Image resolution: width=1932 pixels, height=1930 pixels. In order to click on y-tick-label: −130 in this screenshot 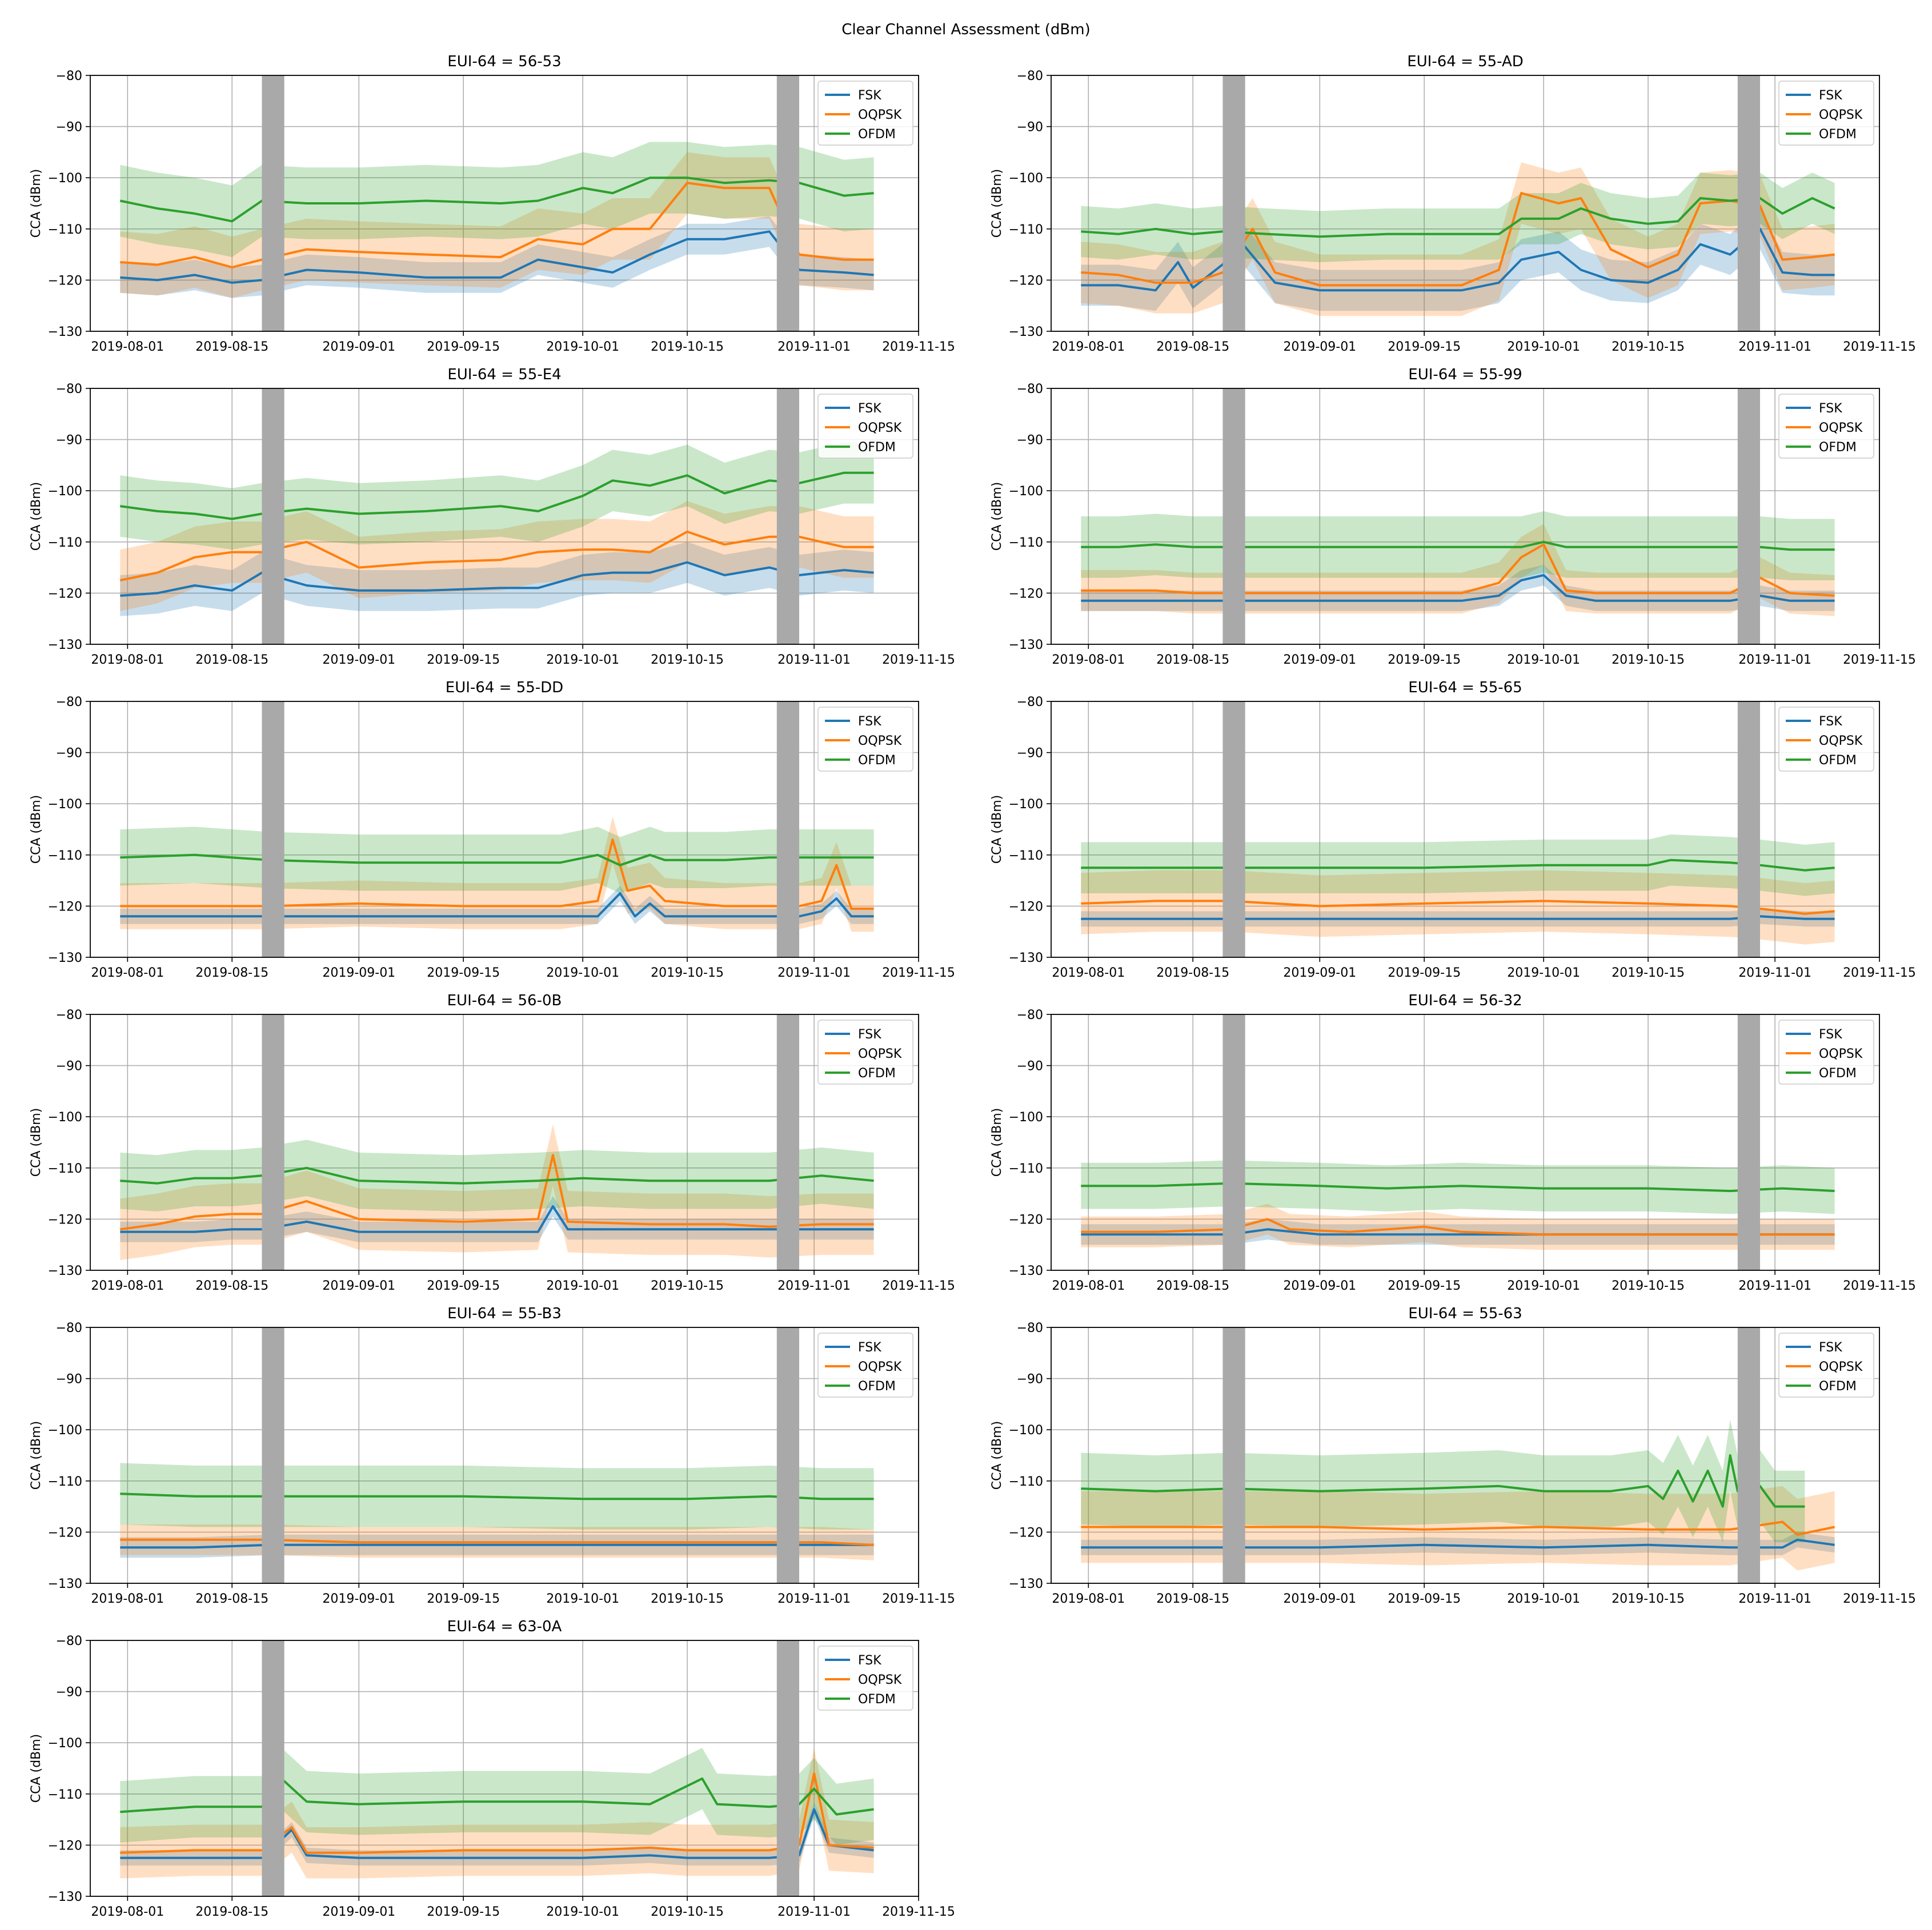, I will do `click(65, 1584)`.